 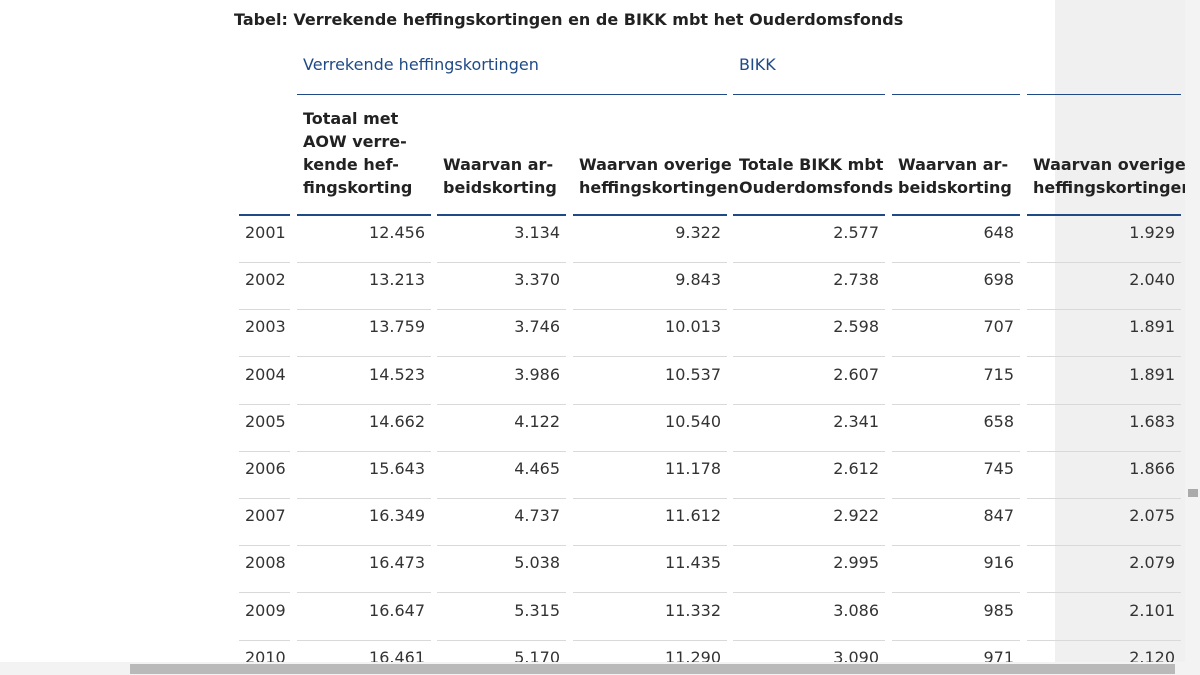 I want to click on cell-value: 4.465, so click(x=537, y=468).